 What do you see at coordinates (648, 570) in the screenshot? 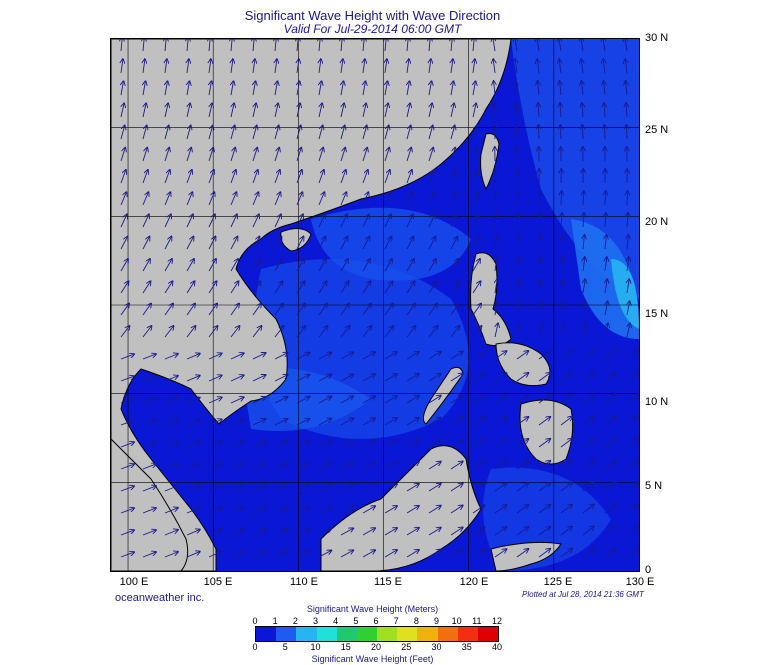
I see `lat-label-0: 0` at bounding box center [648, 570].